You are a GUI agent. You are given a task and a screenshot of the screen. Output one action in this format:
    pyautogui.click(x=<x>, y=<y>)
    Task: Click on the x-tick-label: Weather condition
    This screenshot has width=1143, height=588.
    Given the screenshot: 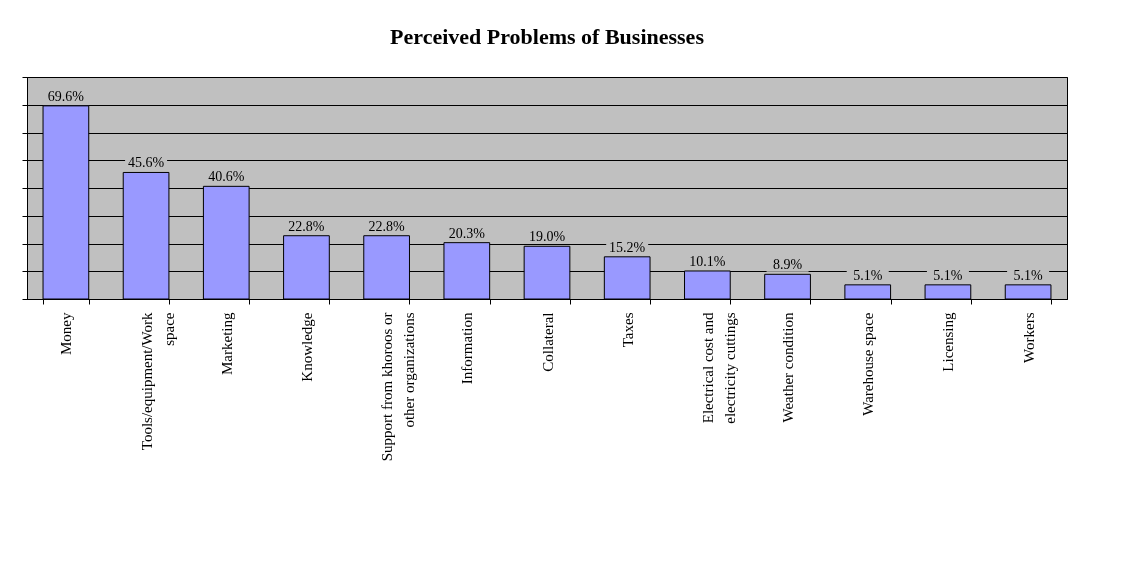 What is the action you would take?
    pyautogui.click(x=788, y=367)
    